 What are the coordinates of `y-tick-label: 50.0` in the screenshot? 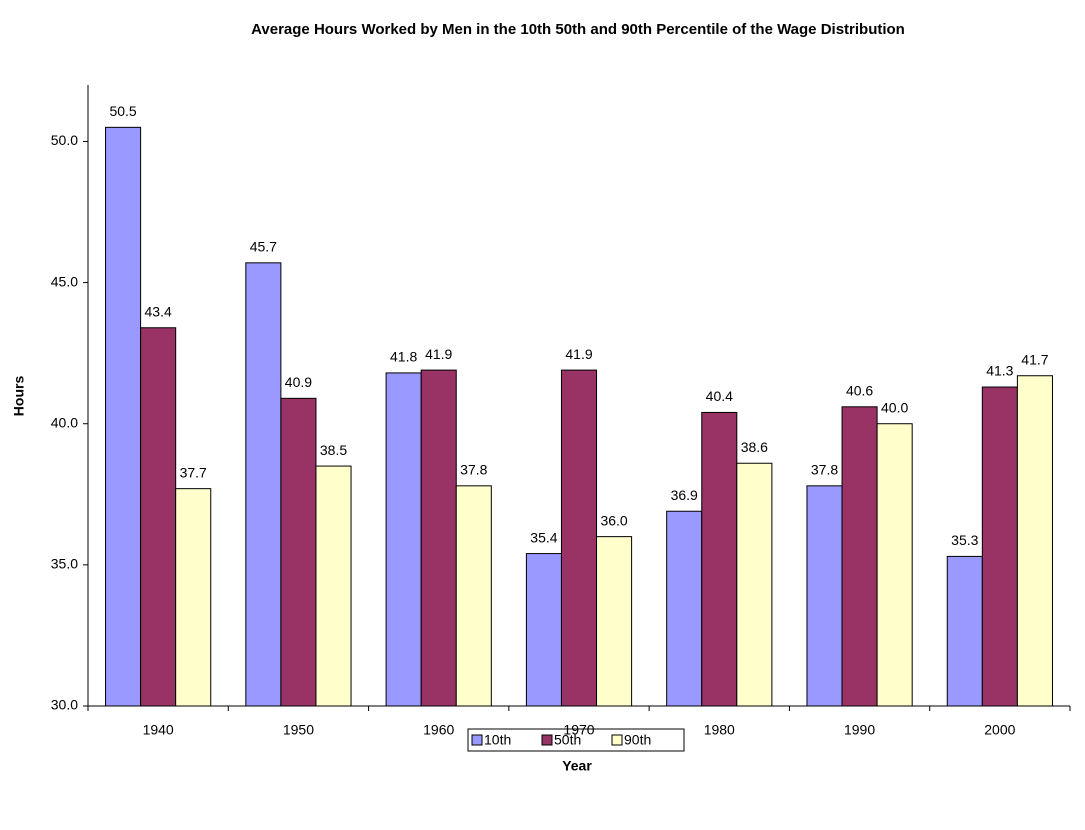 It's located at (64, 140).